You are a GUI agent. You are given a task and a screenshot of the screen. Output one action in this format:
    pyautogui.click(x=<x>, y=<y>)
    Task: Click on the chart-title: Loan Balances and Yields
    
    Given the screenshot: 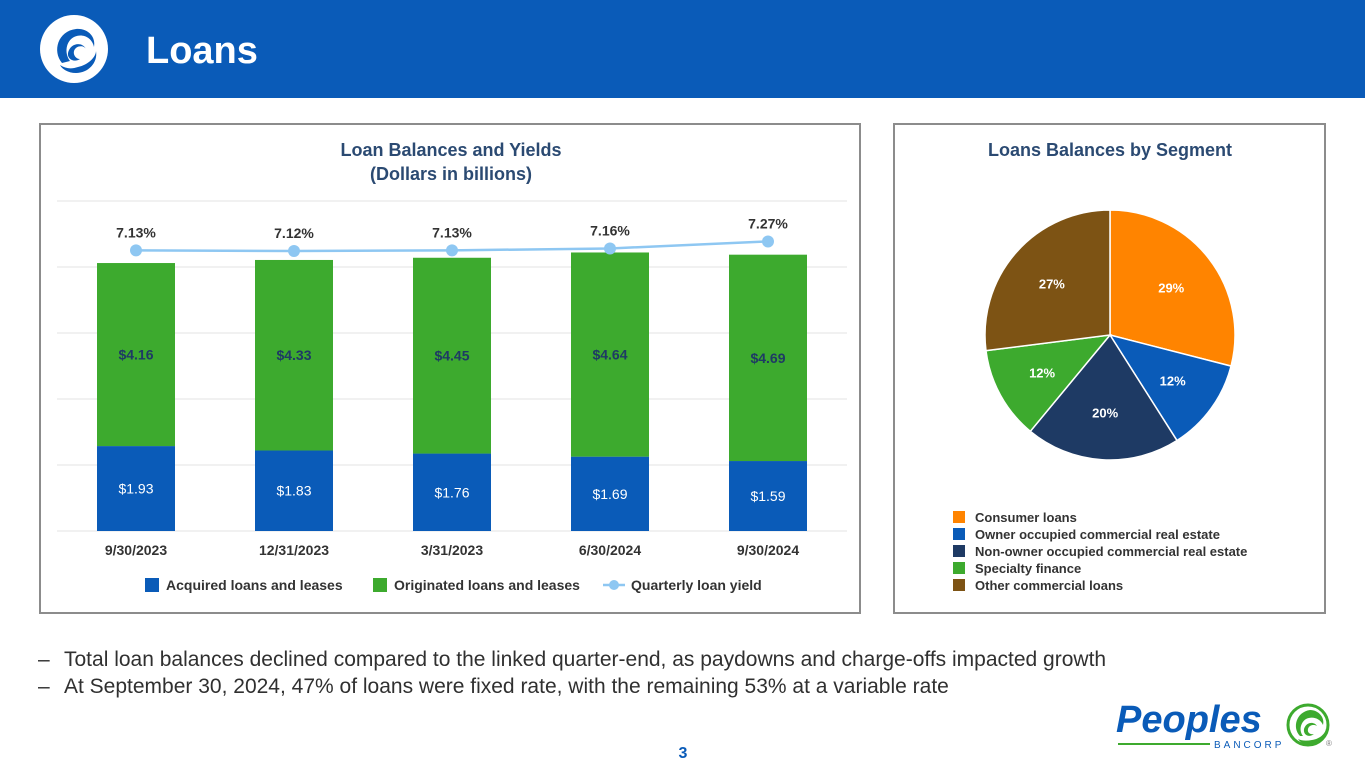 What is the action you would take?
    pyautogui.click(x=450, y=150)
    